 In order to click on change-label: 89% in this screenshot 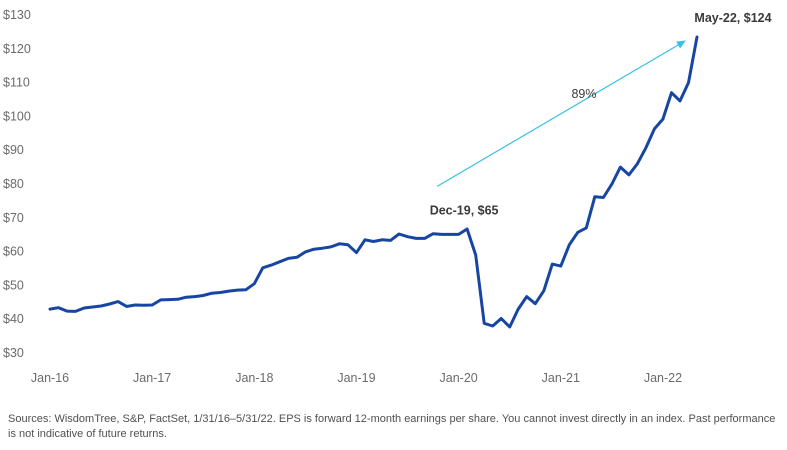, I will do `click(583, 94)`.